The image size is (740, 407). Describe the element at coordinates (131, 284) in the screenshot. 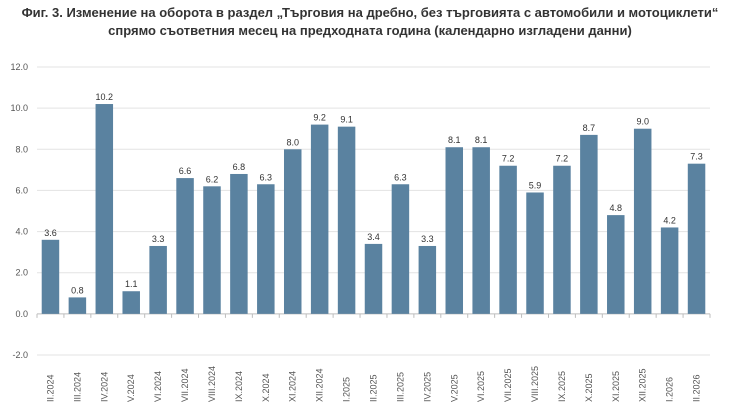

I see `data-label: 1.1` at that location.